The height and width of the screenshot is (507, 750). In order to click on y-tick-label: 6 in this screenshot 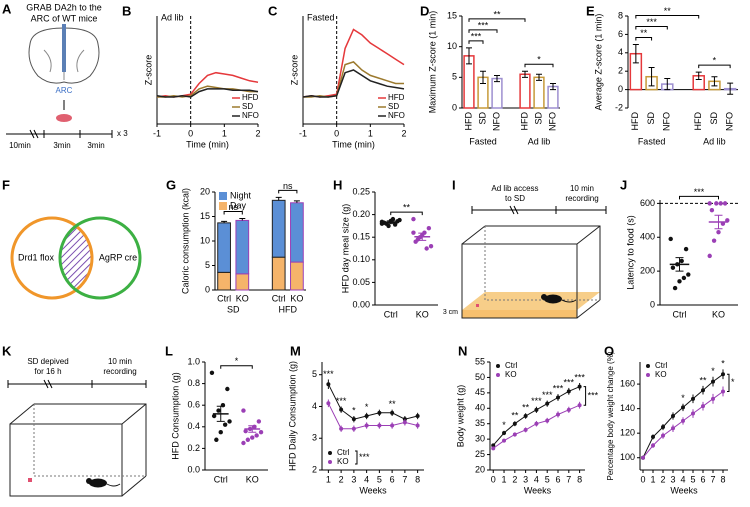, I will do `click(620, 34)`.